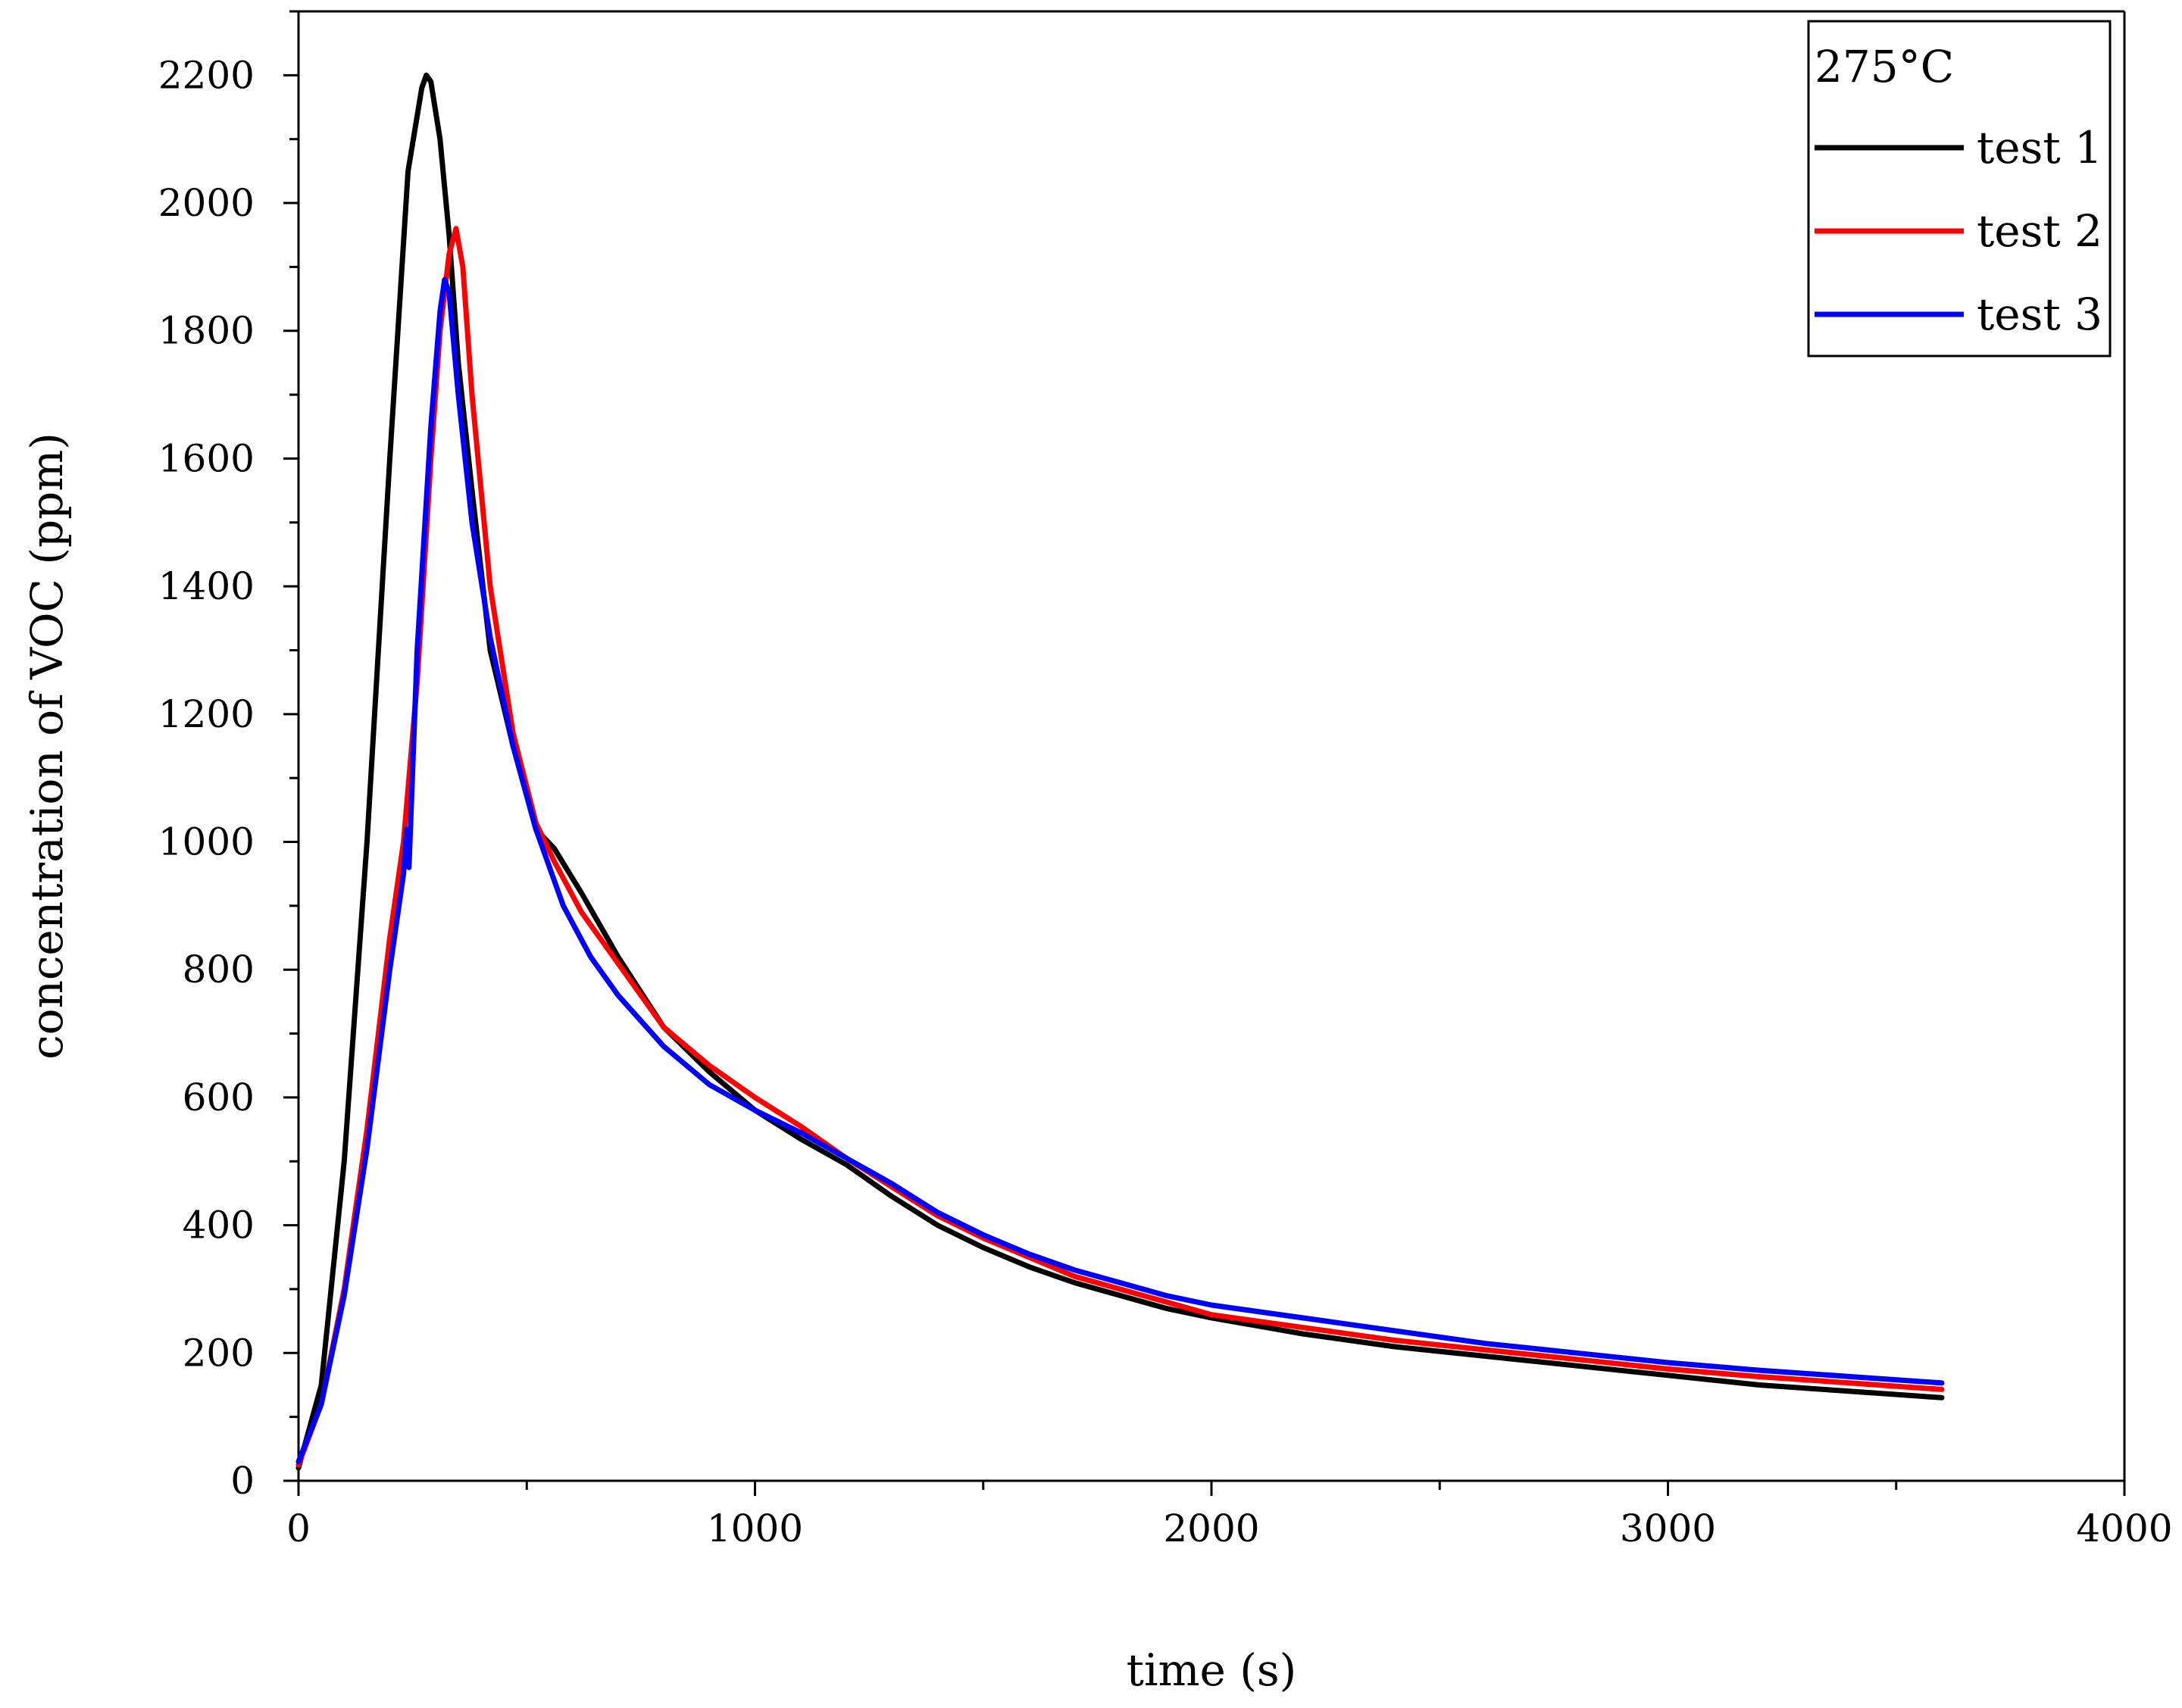 This screenshot has height=1708, width=2182. Describe the element at coordinates (47, 746) in the screenshot. I see `y-axis-title: concentration of VOC (ppm)` at that location.